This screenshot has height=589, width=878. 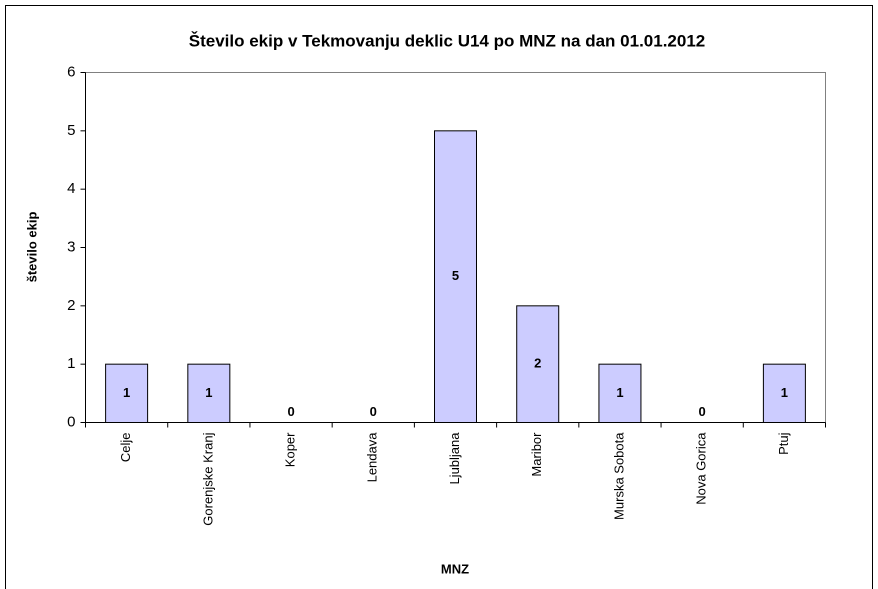 What do you see at coordinates (71, 421) in the screenshot?
I see `y-tick-label: 0` at bounding box center [71, 421].